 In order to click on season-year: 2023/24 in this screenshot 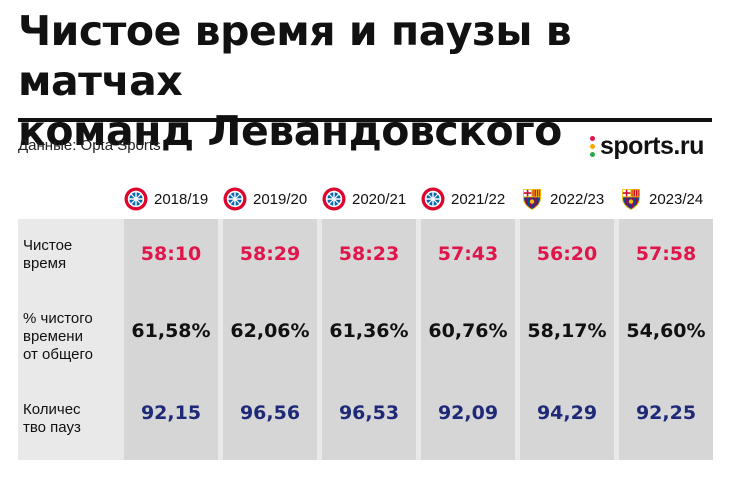, I will do `click(676, 199)`.